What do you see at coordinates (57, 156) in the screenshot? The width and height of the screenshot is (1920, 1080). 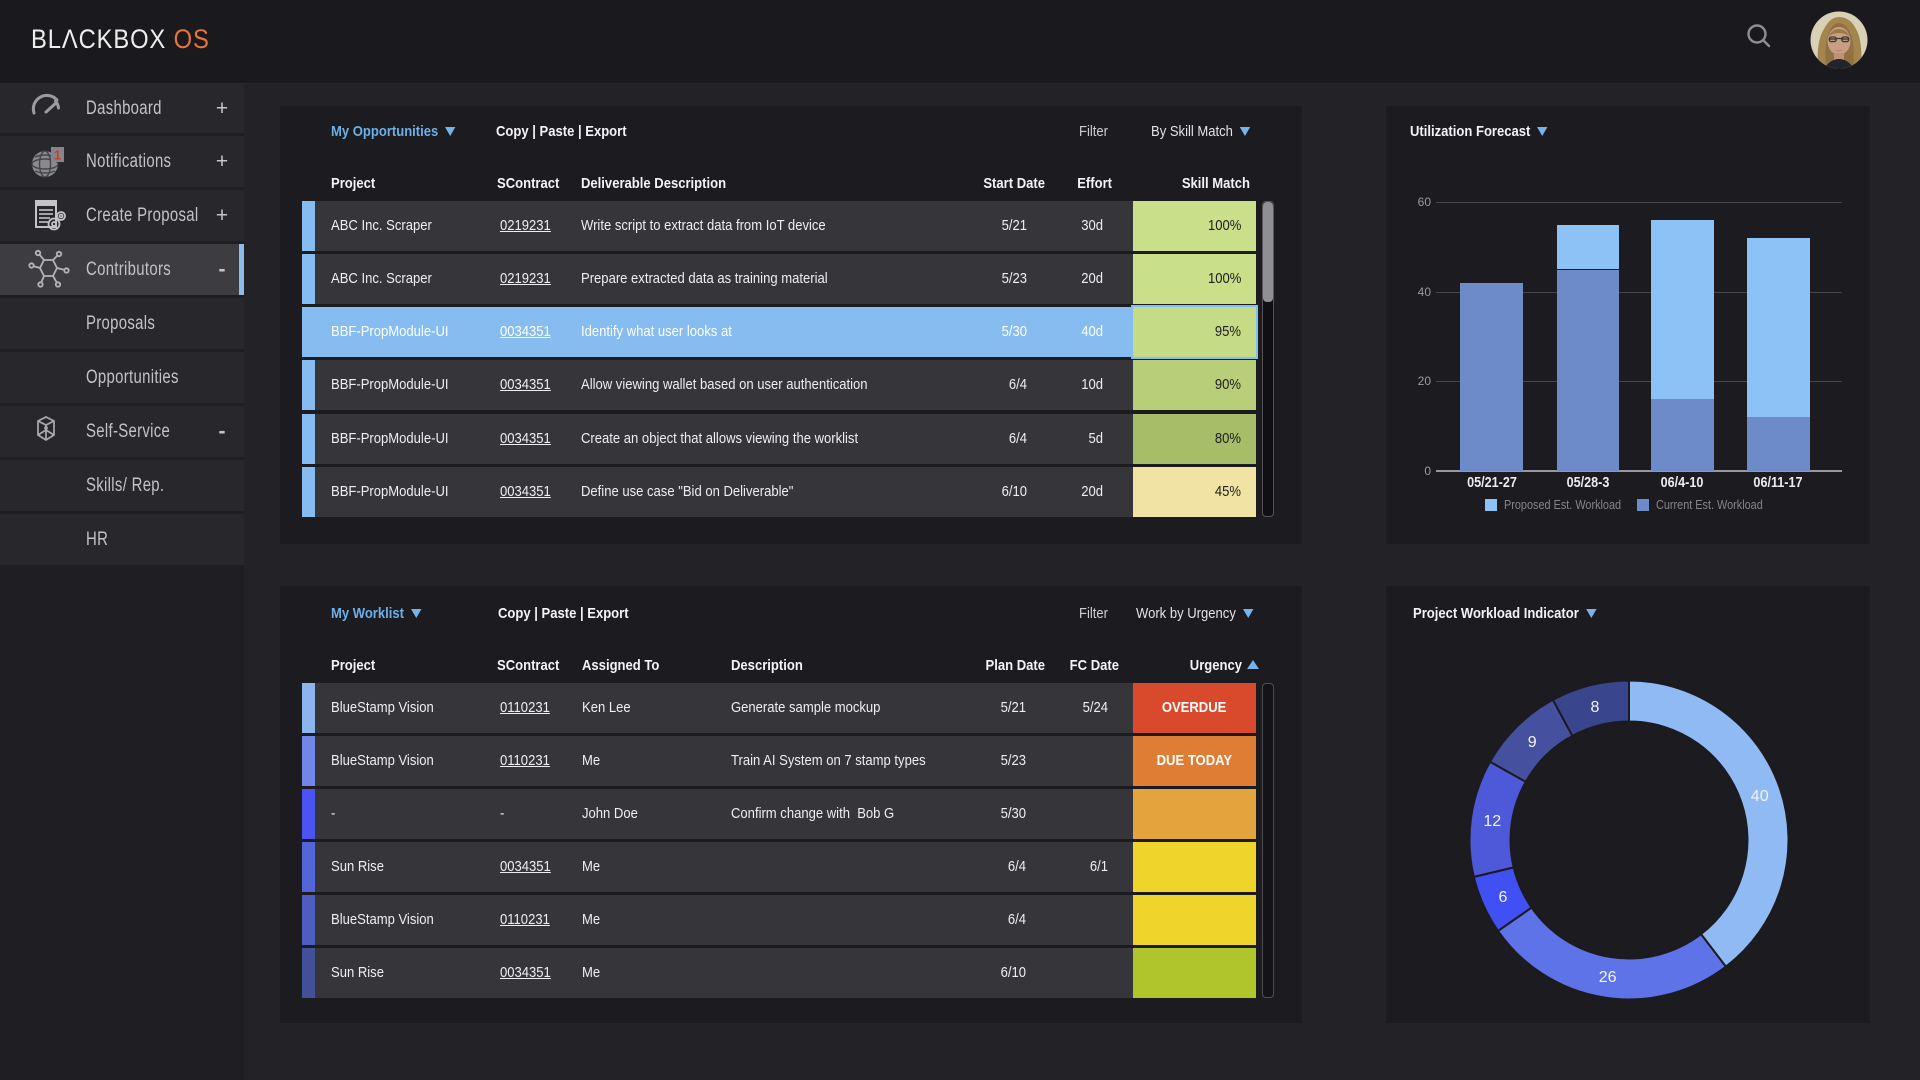 I see `svg-text: 1` at bounding box center [57, 156].